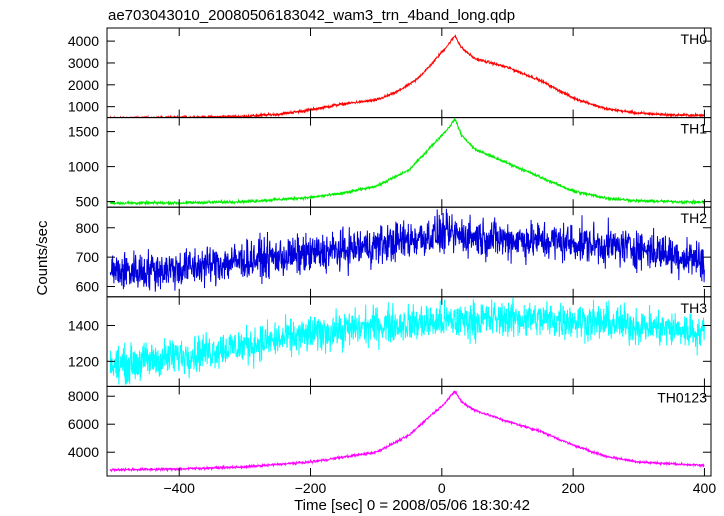  What do you see at coordinates (42, 258) in the screenshot?
I see `y-axis-label: Counts/sec` at bounding box center [42, 258].